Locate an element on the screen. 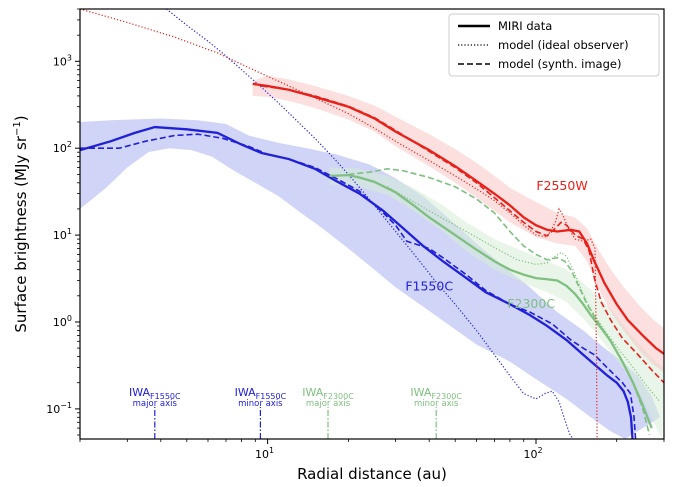 This screenshot has height=487, width=680. y-axis-title-close: ) is located at coordinates (21, 118).